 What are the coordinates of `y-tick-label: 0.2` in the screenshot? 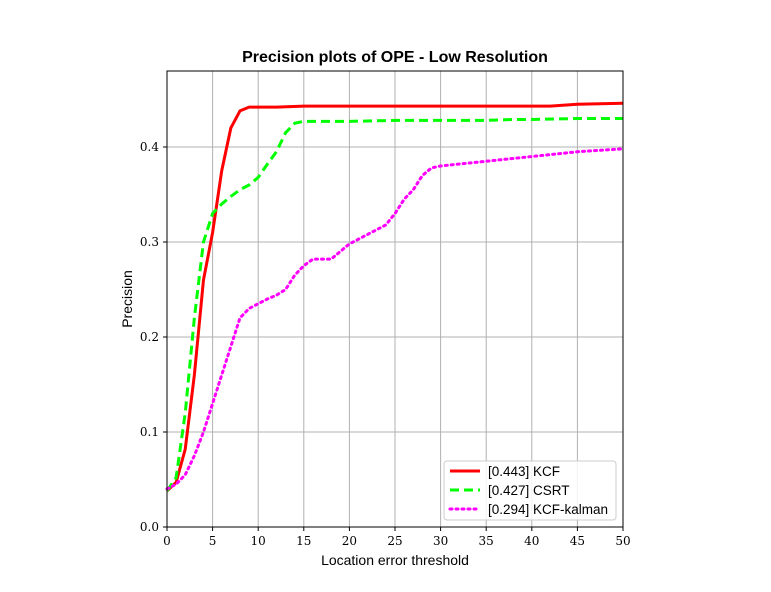 It's located at (149, 337).